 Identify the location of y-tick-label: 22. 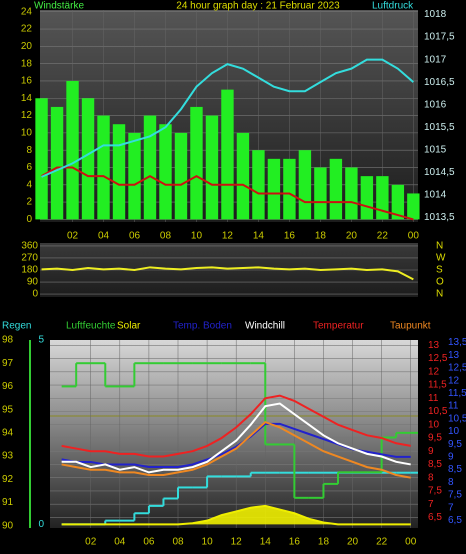
(27, 29).